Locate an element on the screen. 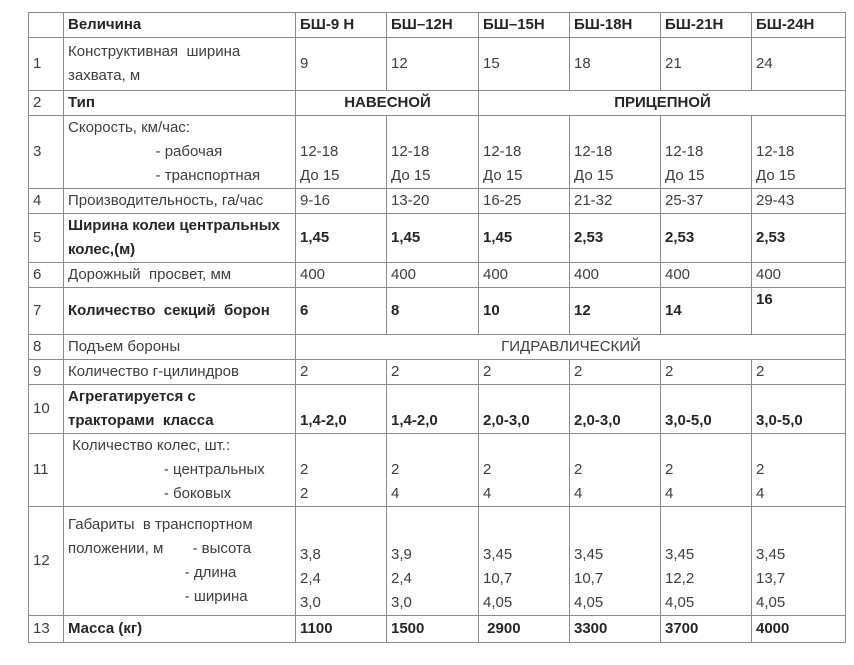 This screenshot has height=665, width=854. row-number: 10 is located at coordinates (46, 409).